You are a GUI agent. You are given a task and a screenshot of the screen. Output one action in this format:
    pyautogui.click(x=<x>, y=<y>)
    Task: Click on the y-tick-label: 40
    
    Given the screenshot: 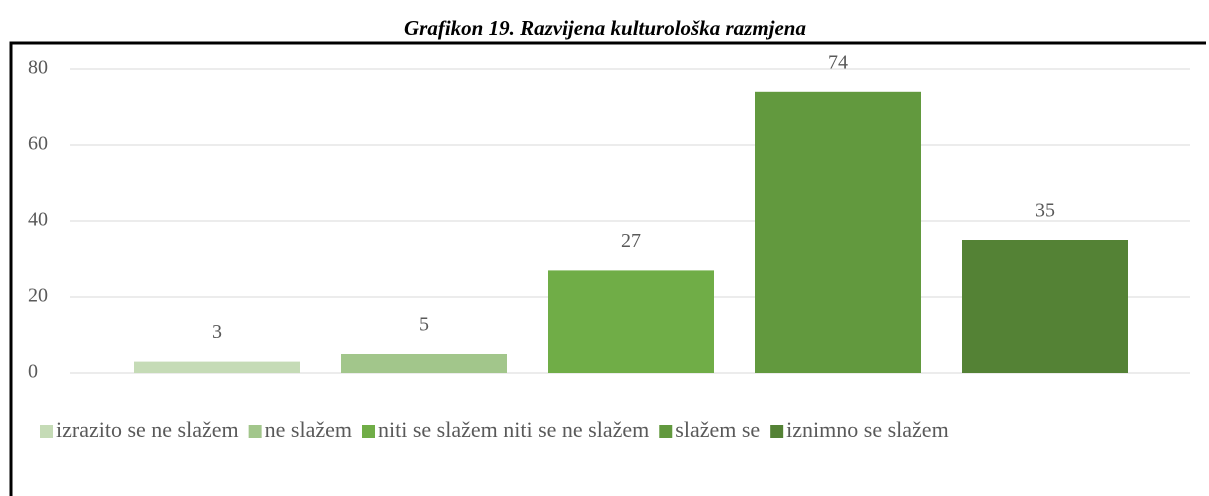 What is the action you would take?
    pyautogui.click(x=38, y=220)
    